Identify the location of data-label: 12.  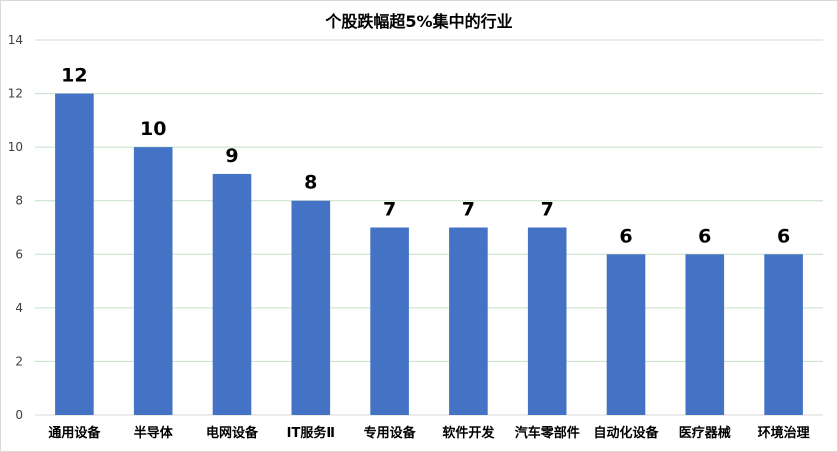
(74, 76).